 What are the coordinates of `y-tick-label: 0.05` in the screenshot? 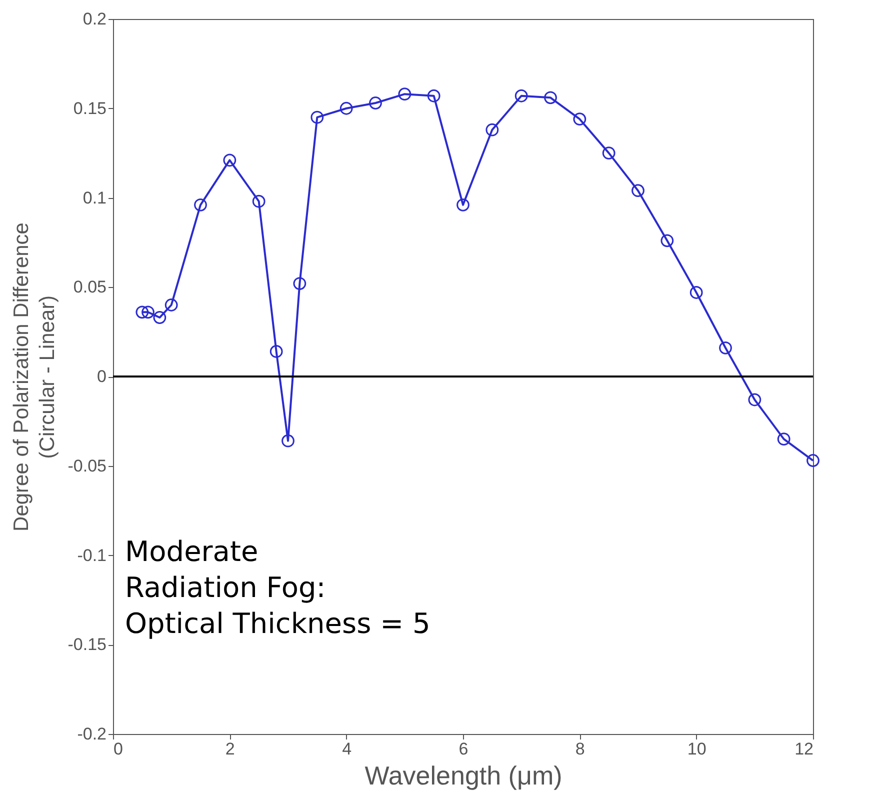 It's located at (89, 287).